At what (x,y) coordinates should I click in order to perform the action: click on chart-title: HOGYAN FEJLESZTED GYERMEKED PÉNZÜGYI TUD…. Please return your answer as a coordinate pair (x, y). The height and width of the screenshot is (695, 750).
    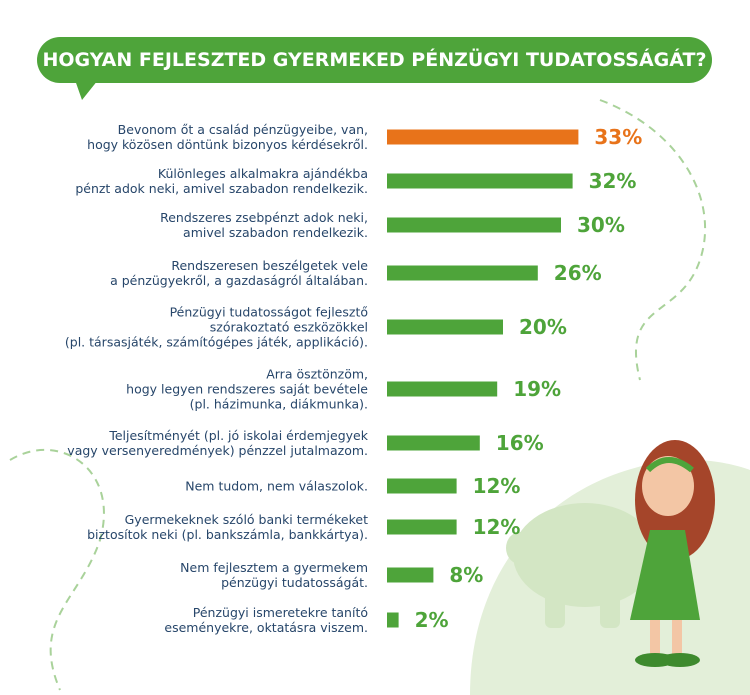
    Looking at the image, I should click on (374, 60).